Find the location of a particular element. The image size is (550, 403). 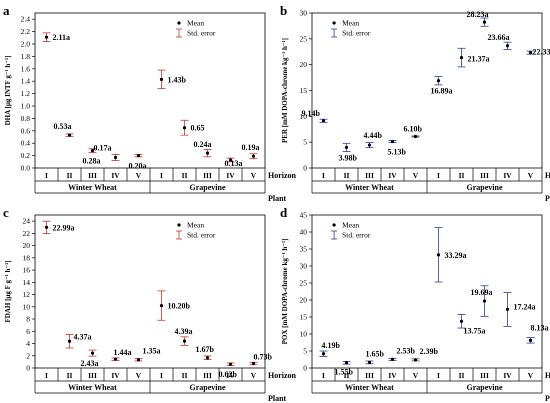

y-tick-label: 30 is located at coordinates (304, 266).